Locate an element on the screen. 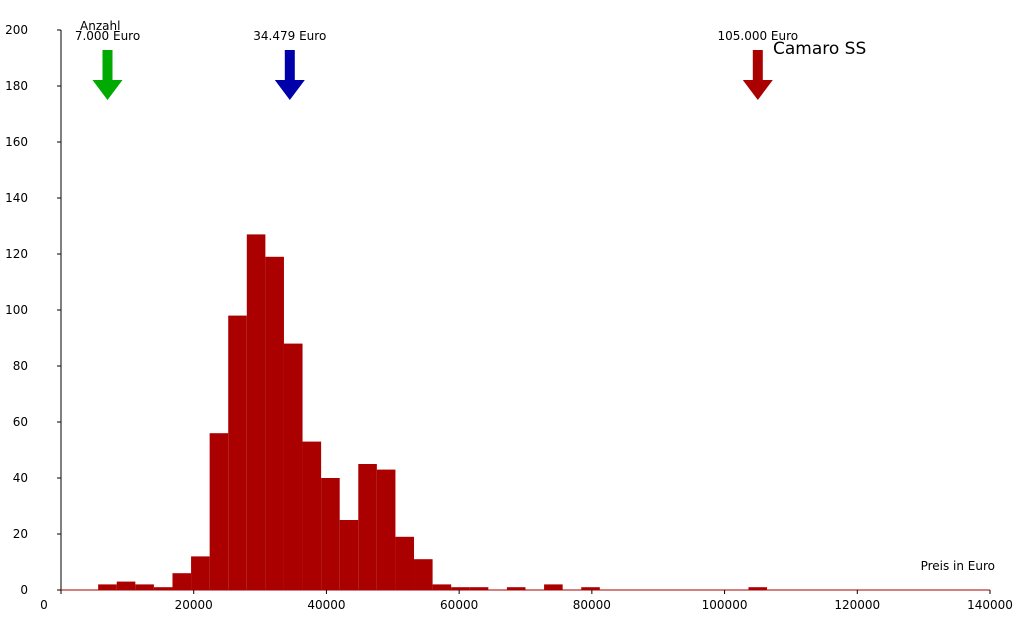  y-tick-label: 0 is located at coordinates (24, 590).